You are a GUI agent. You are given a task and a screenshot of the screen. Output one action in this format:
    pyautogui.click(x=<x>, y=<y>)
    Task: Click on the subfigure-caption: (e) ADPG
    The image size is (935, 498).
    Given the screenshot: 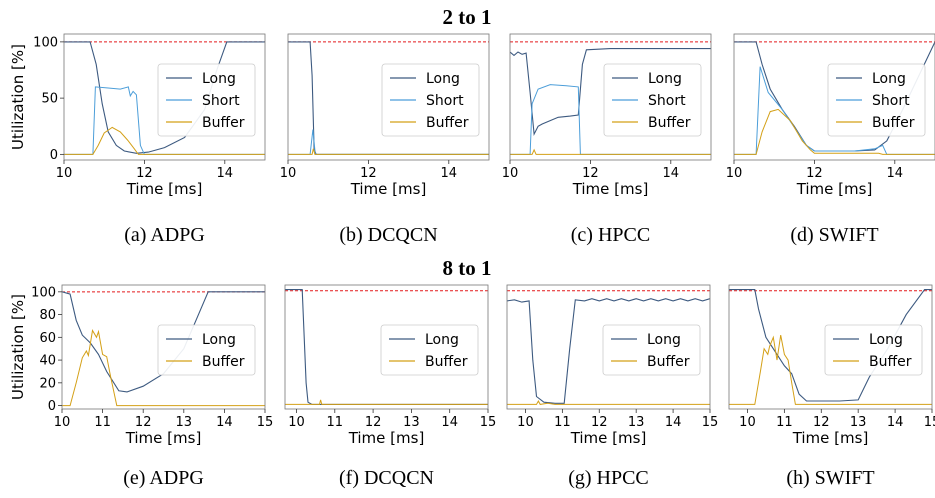 What is the action you would take?
    pyautogui.click(x=163, y=478)
    